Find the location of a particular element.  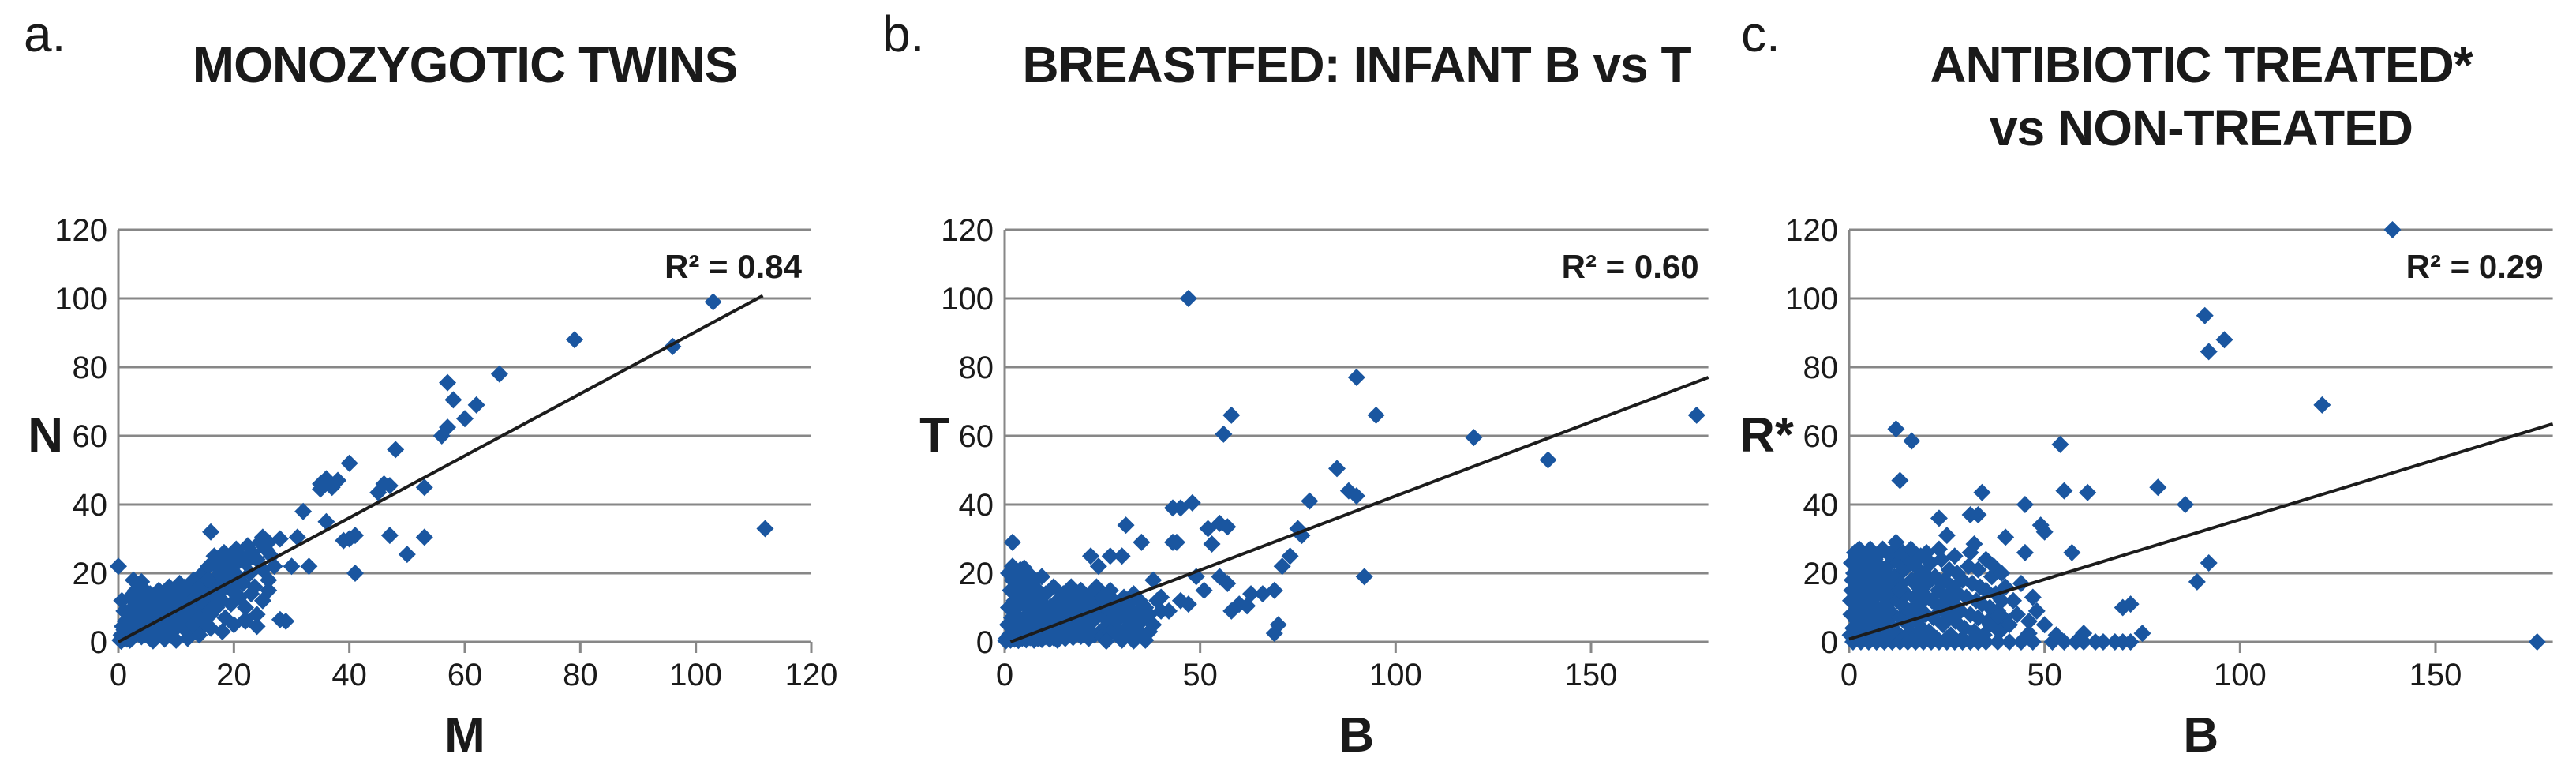

y-tick-label: 0 is located at coordinates (985, 642).